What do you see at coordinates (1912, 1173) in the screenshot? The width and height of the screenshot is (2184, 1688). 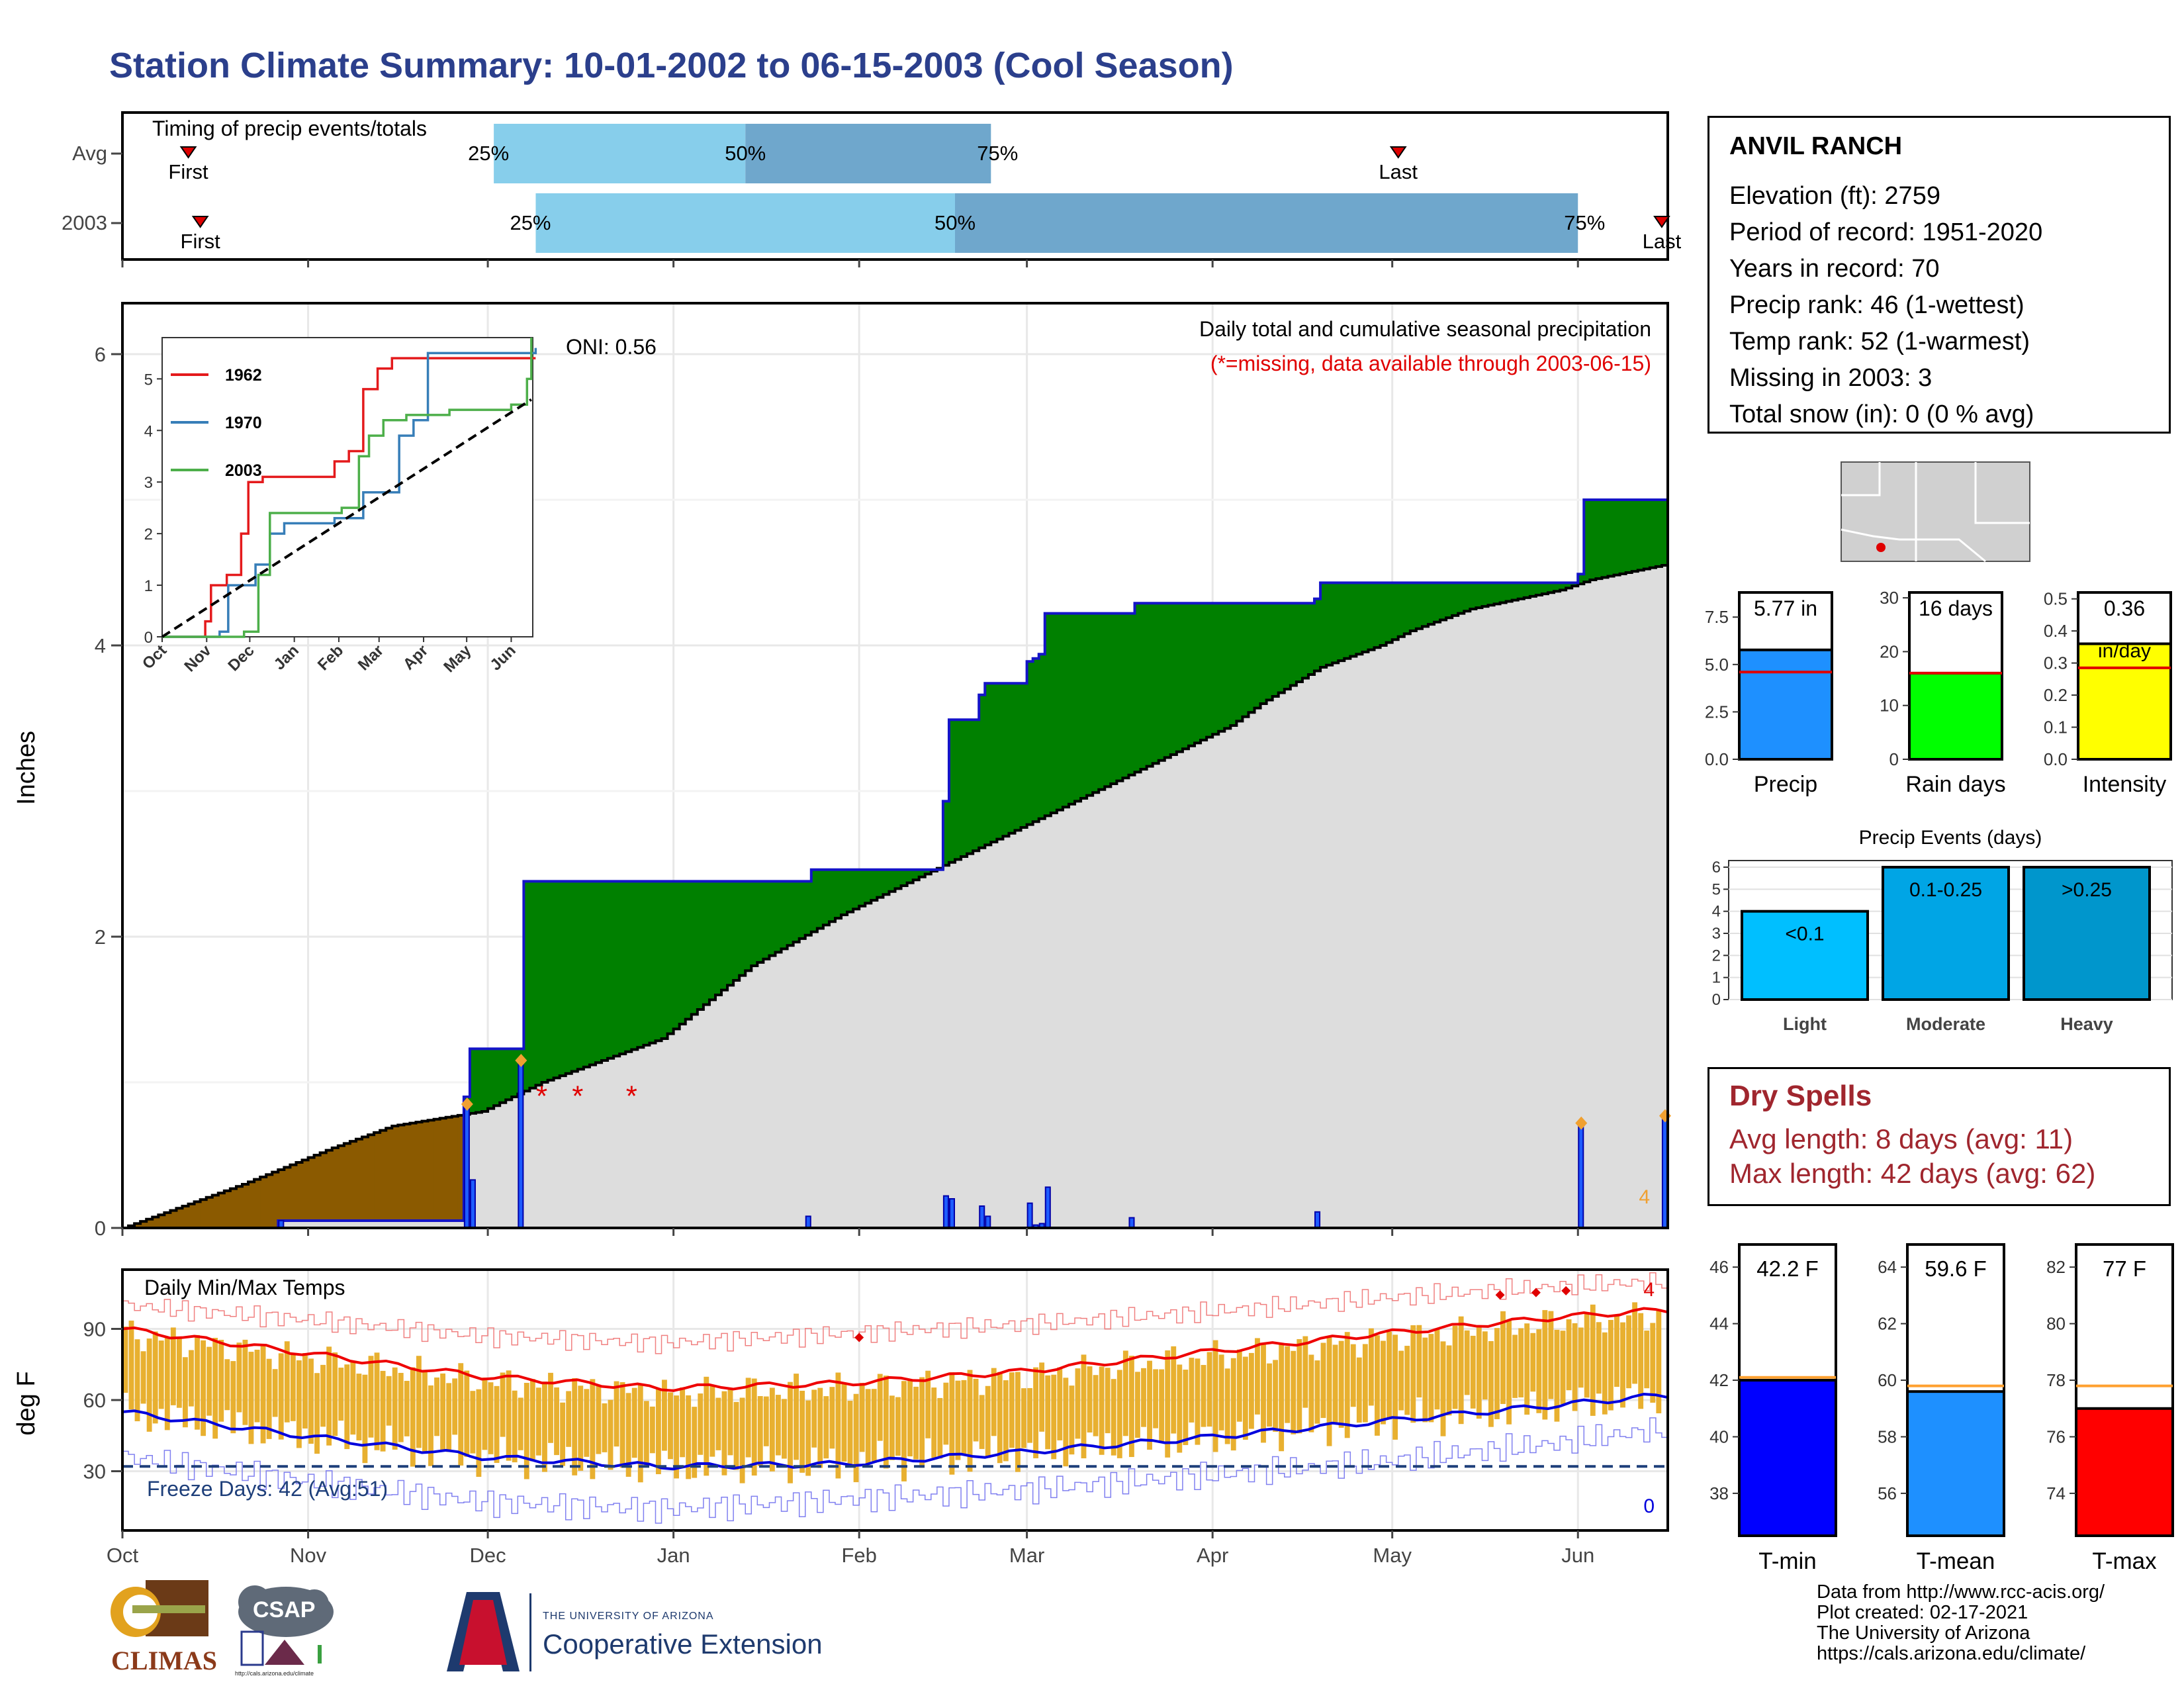 I see `dry-spells-max: Max length: 42 days (avg: 62)` at bounding box center [1912, 1173].